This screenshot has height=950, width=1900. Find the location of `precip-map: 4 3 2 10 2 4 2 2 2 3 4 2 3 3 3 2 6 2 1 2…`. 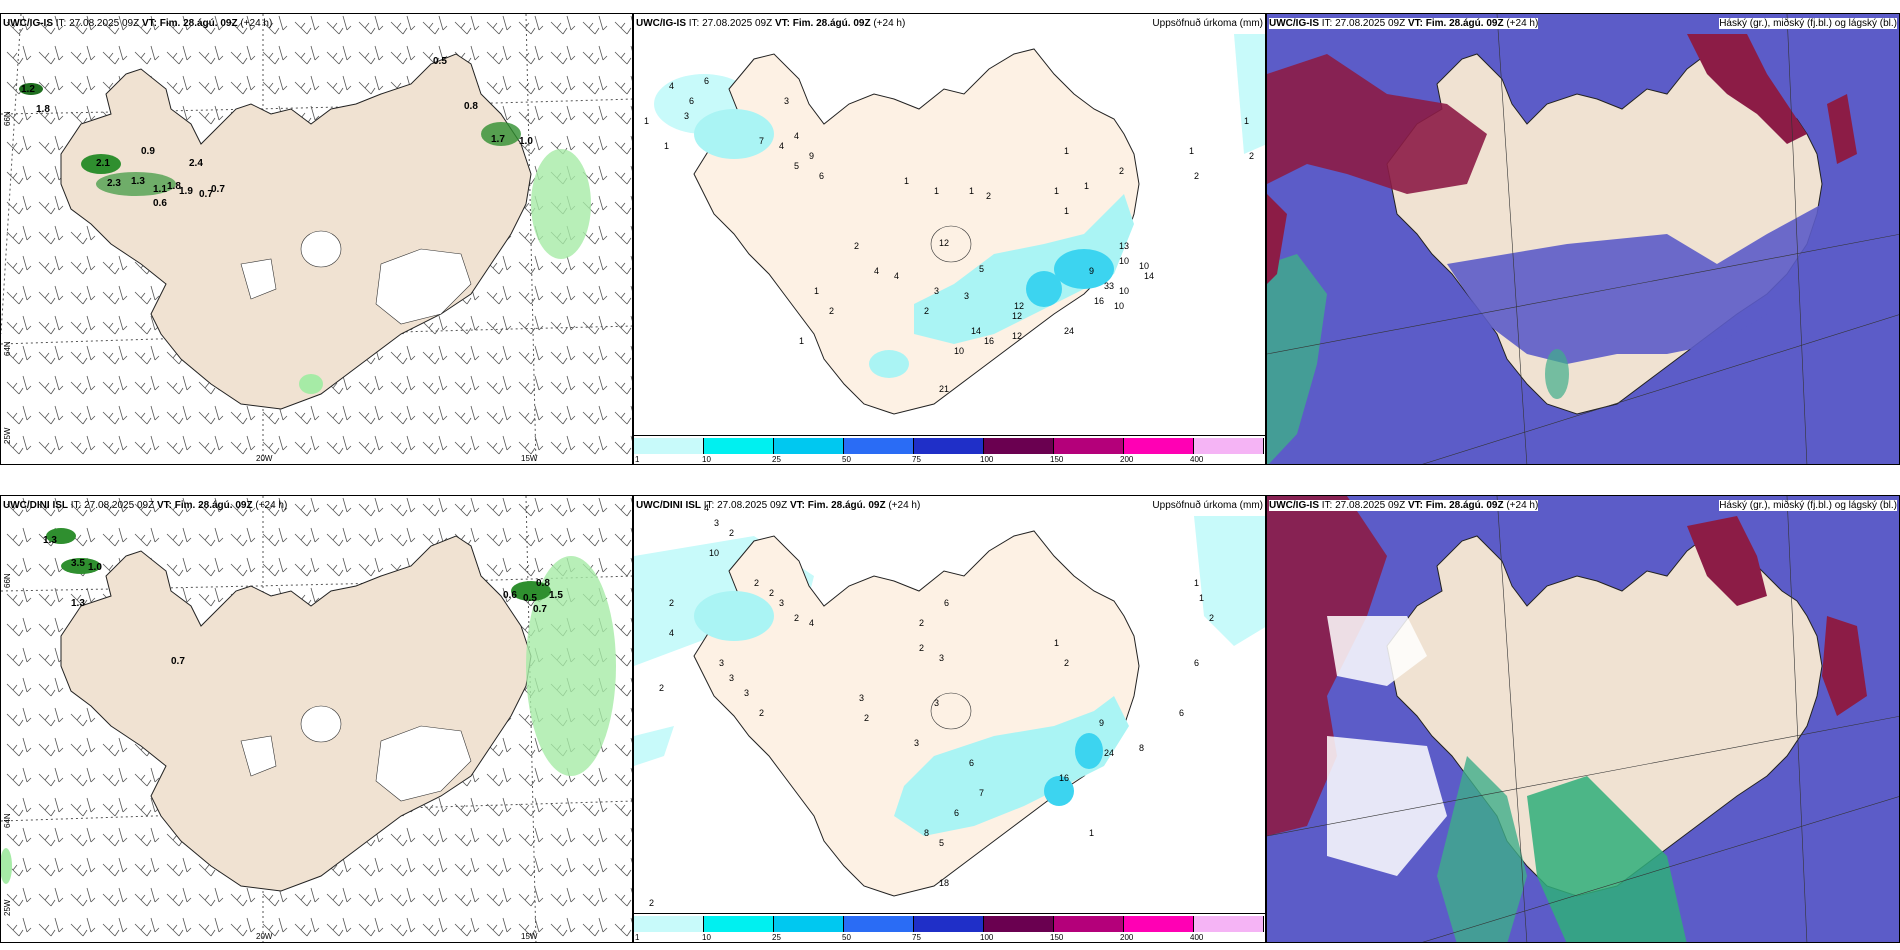

precip-map: 4 3 2 10 2 4 2 2 2 3 4 2 3 3 3 2 6 2 1 2… is located at coordinates (949, 705).